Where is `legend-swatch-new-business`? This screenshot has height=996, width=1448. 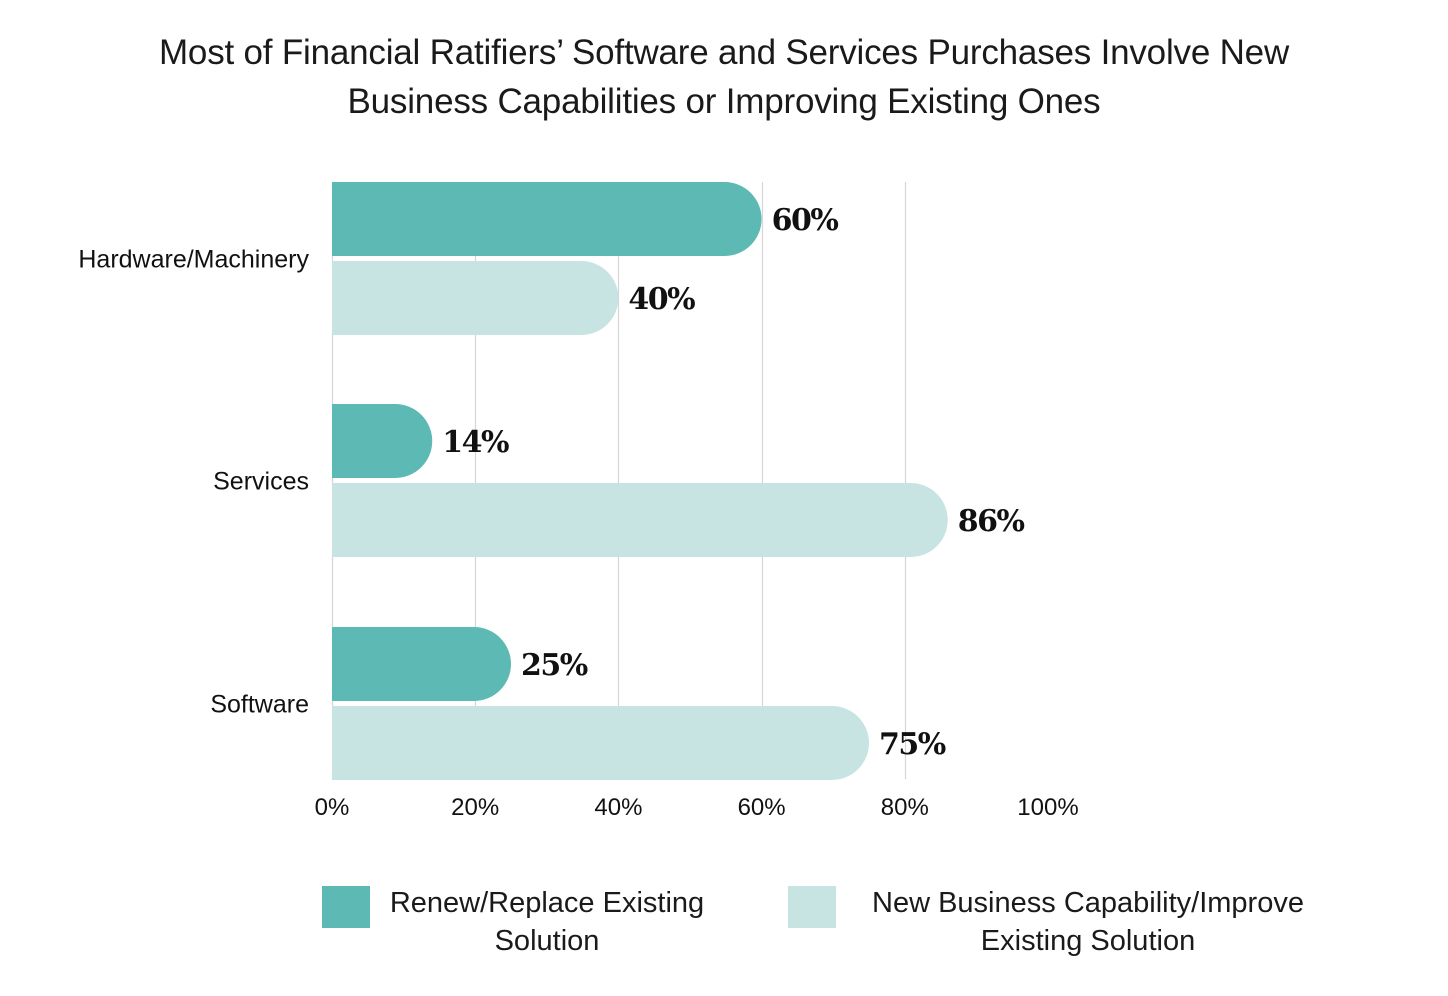
legend-swatch-new-business is located at coordinates (812, 907).